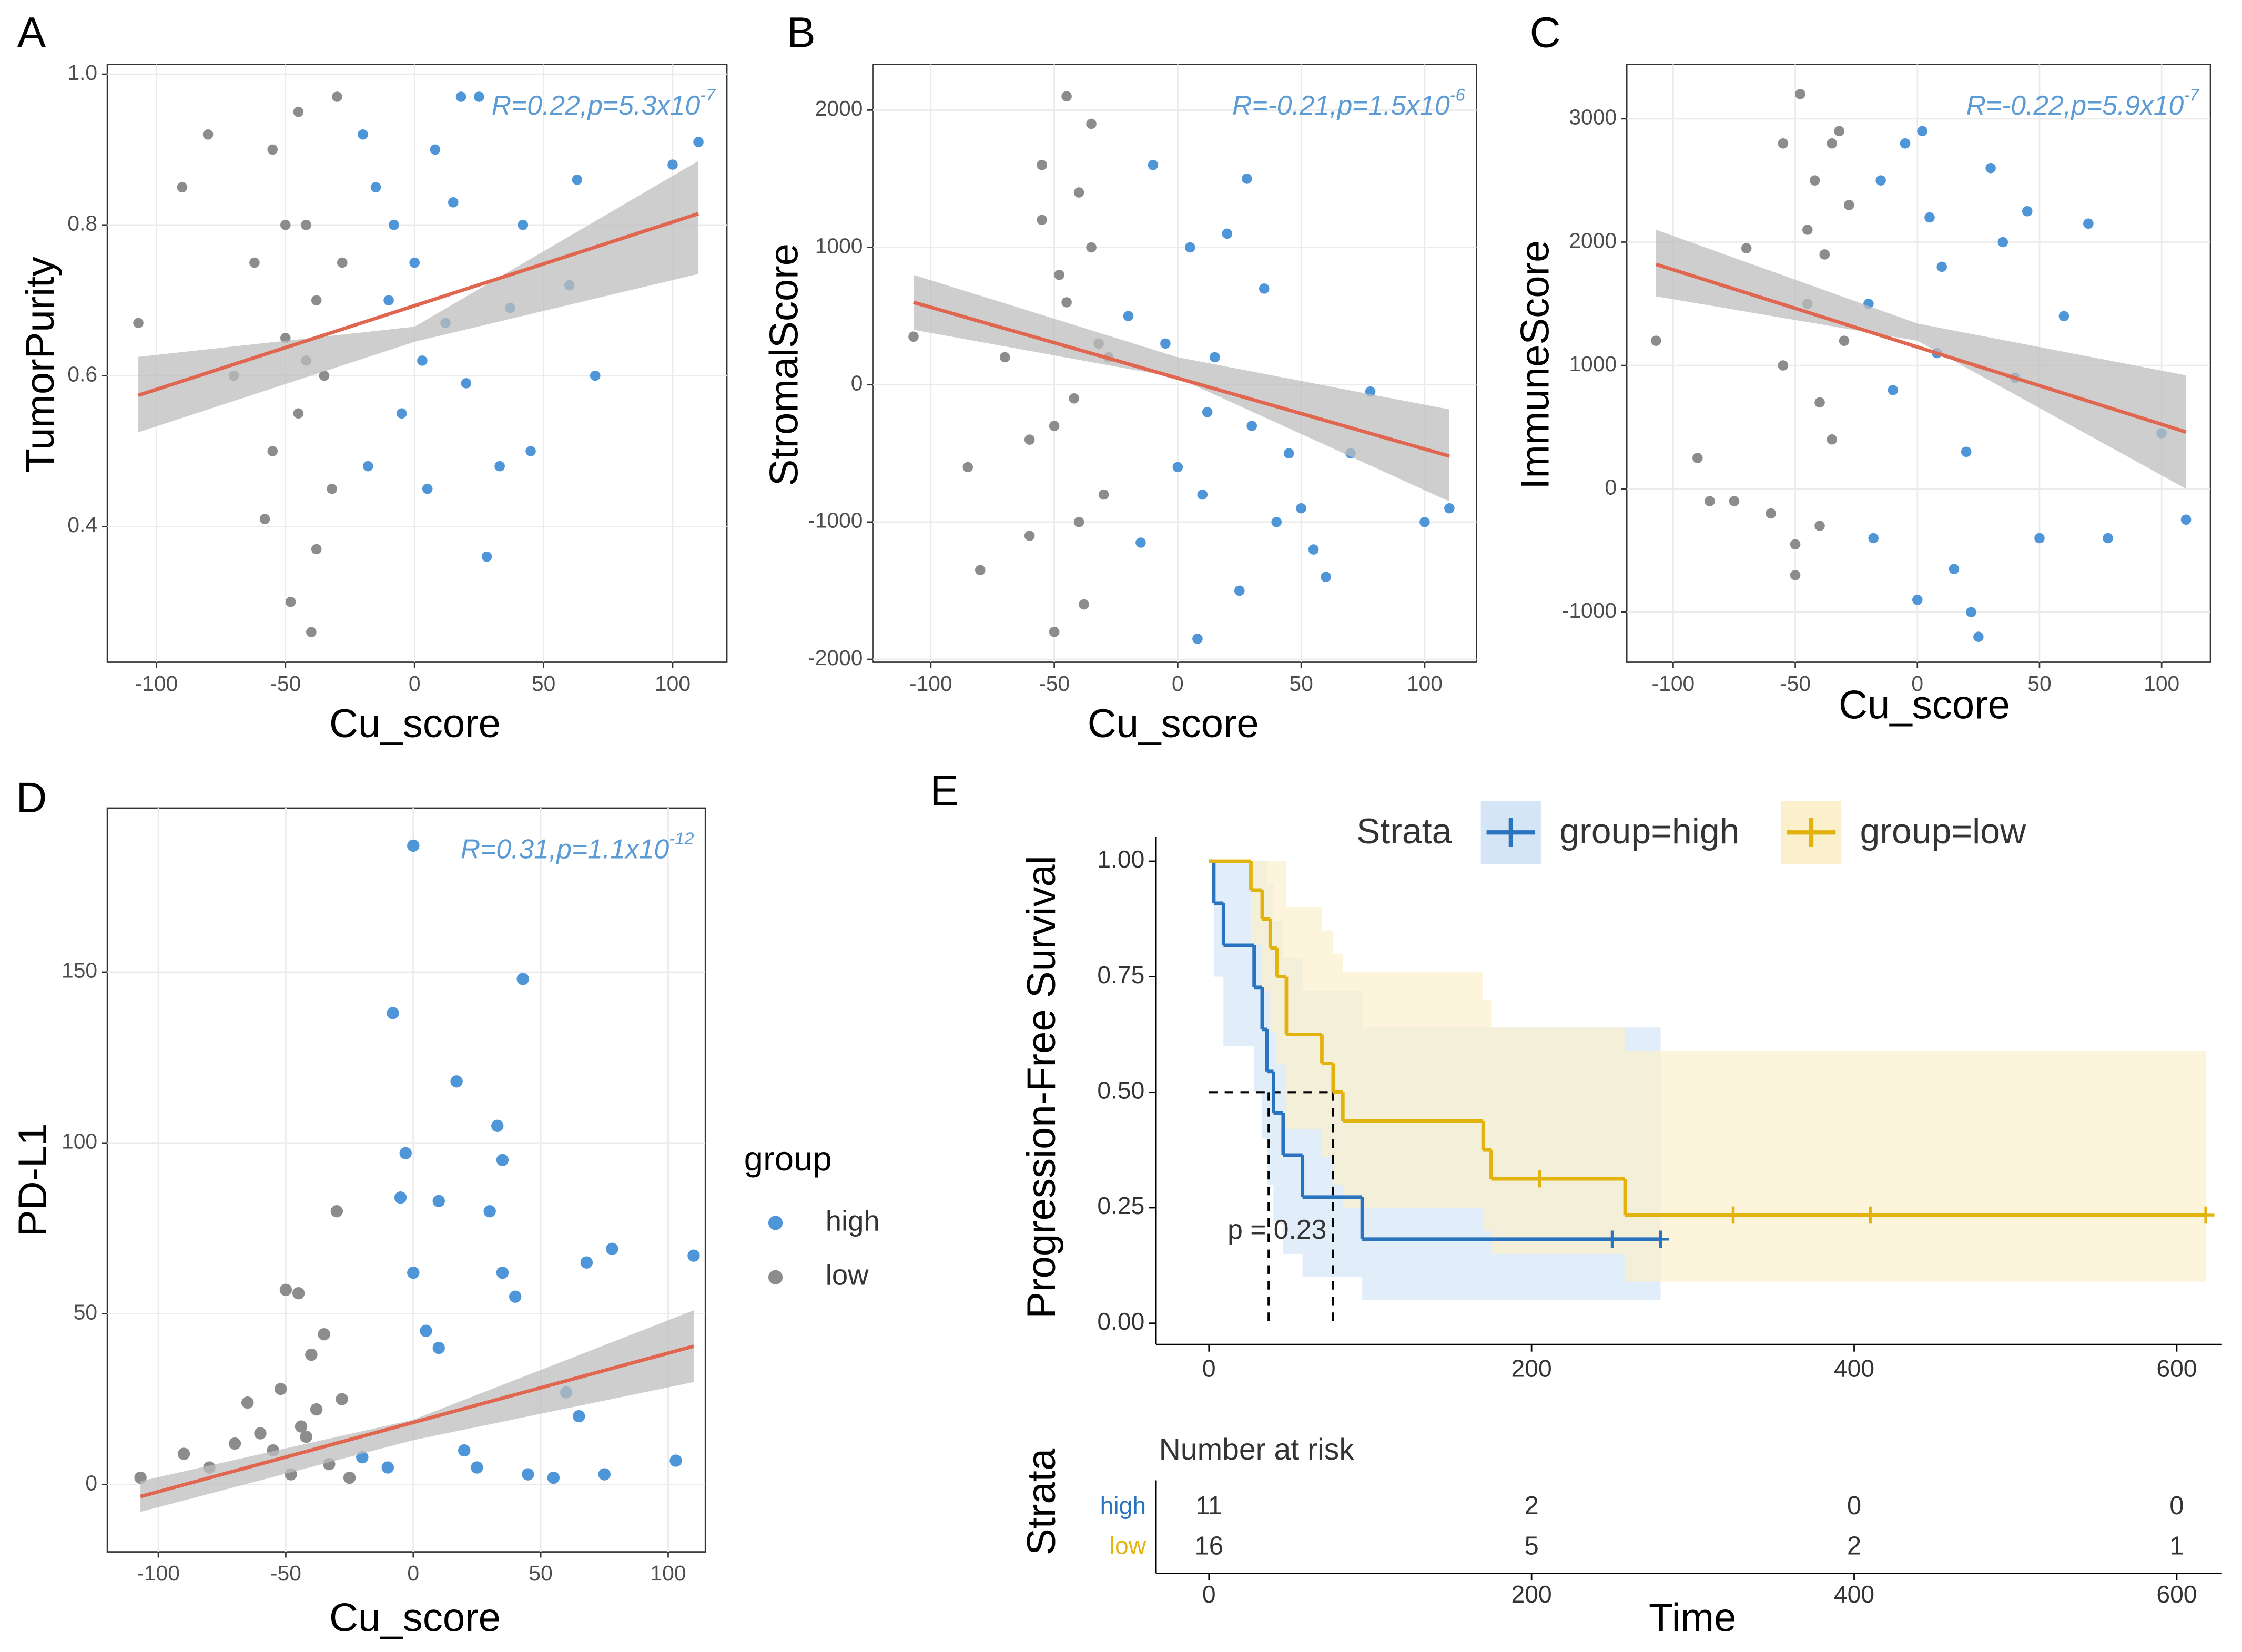 The width and height of the screenshot is (2242, 1652). Describe the element at coordinates (1532, 1546) in the screenshot. I see `risk-count: 5` at that location.